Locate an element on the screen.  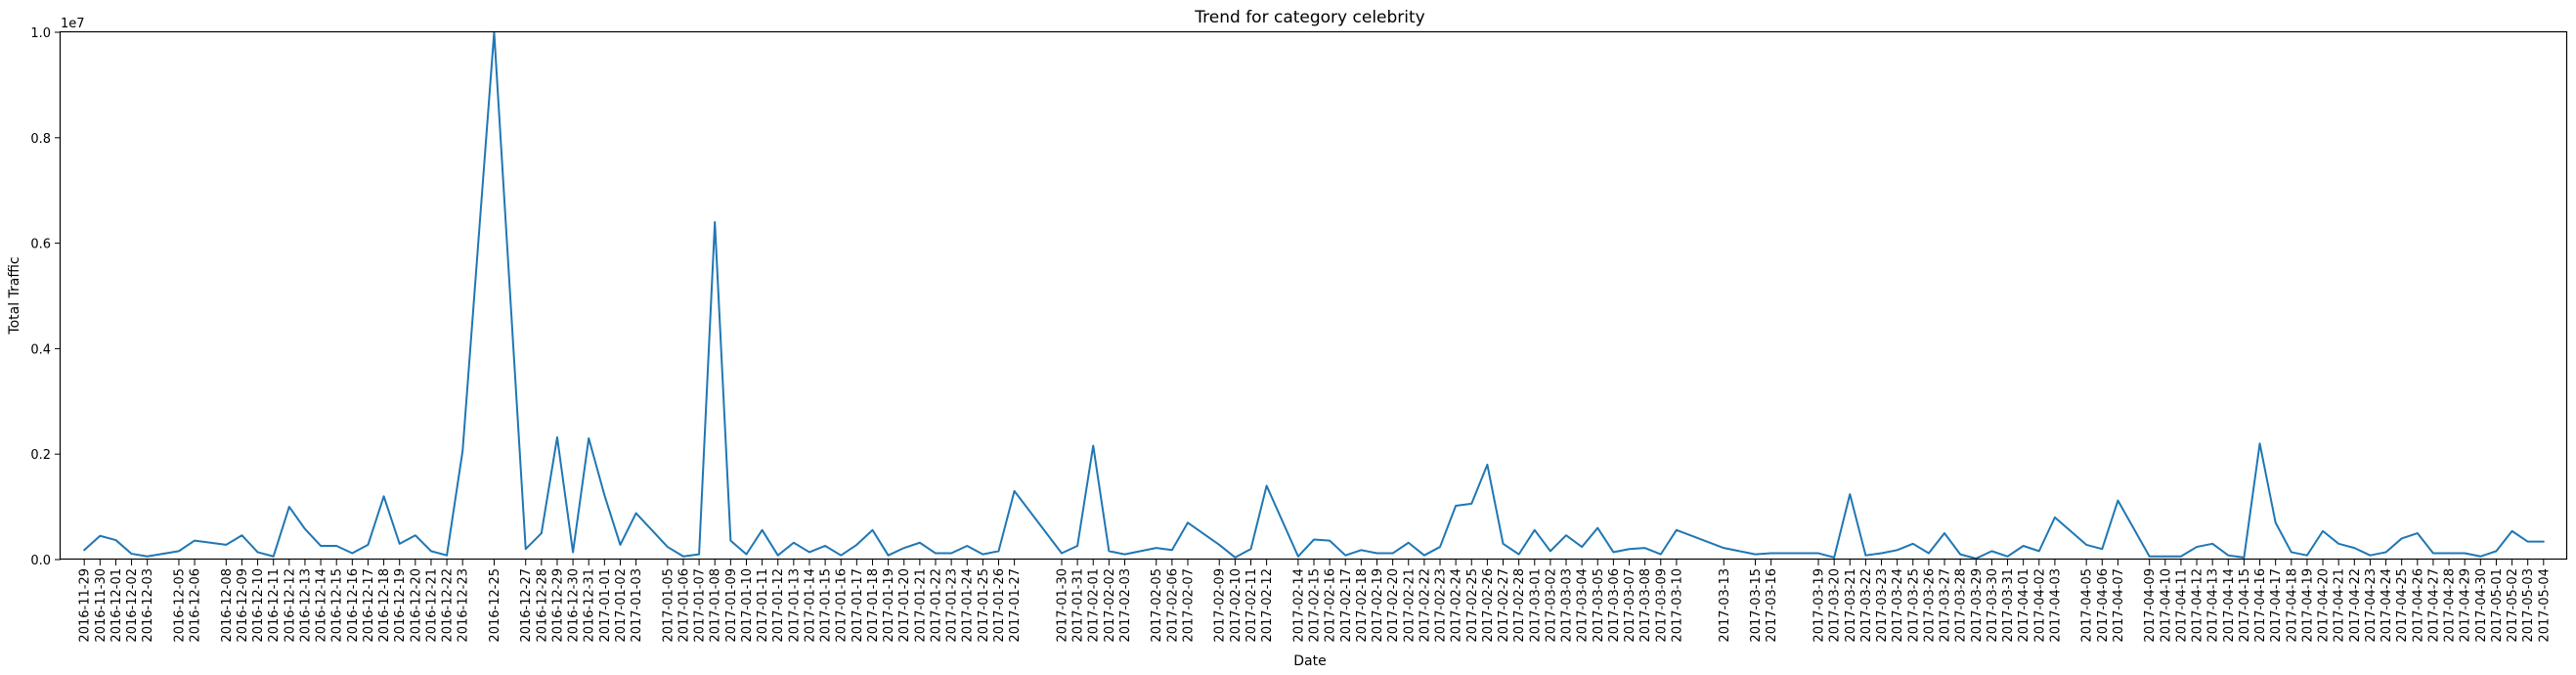
x-tick-label: 2017-02-21 is located at coordinates (1410, 605).